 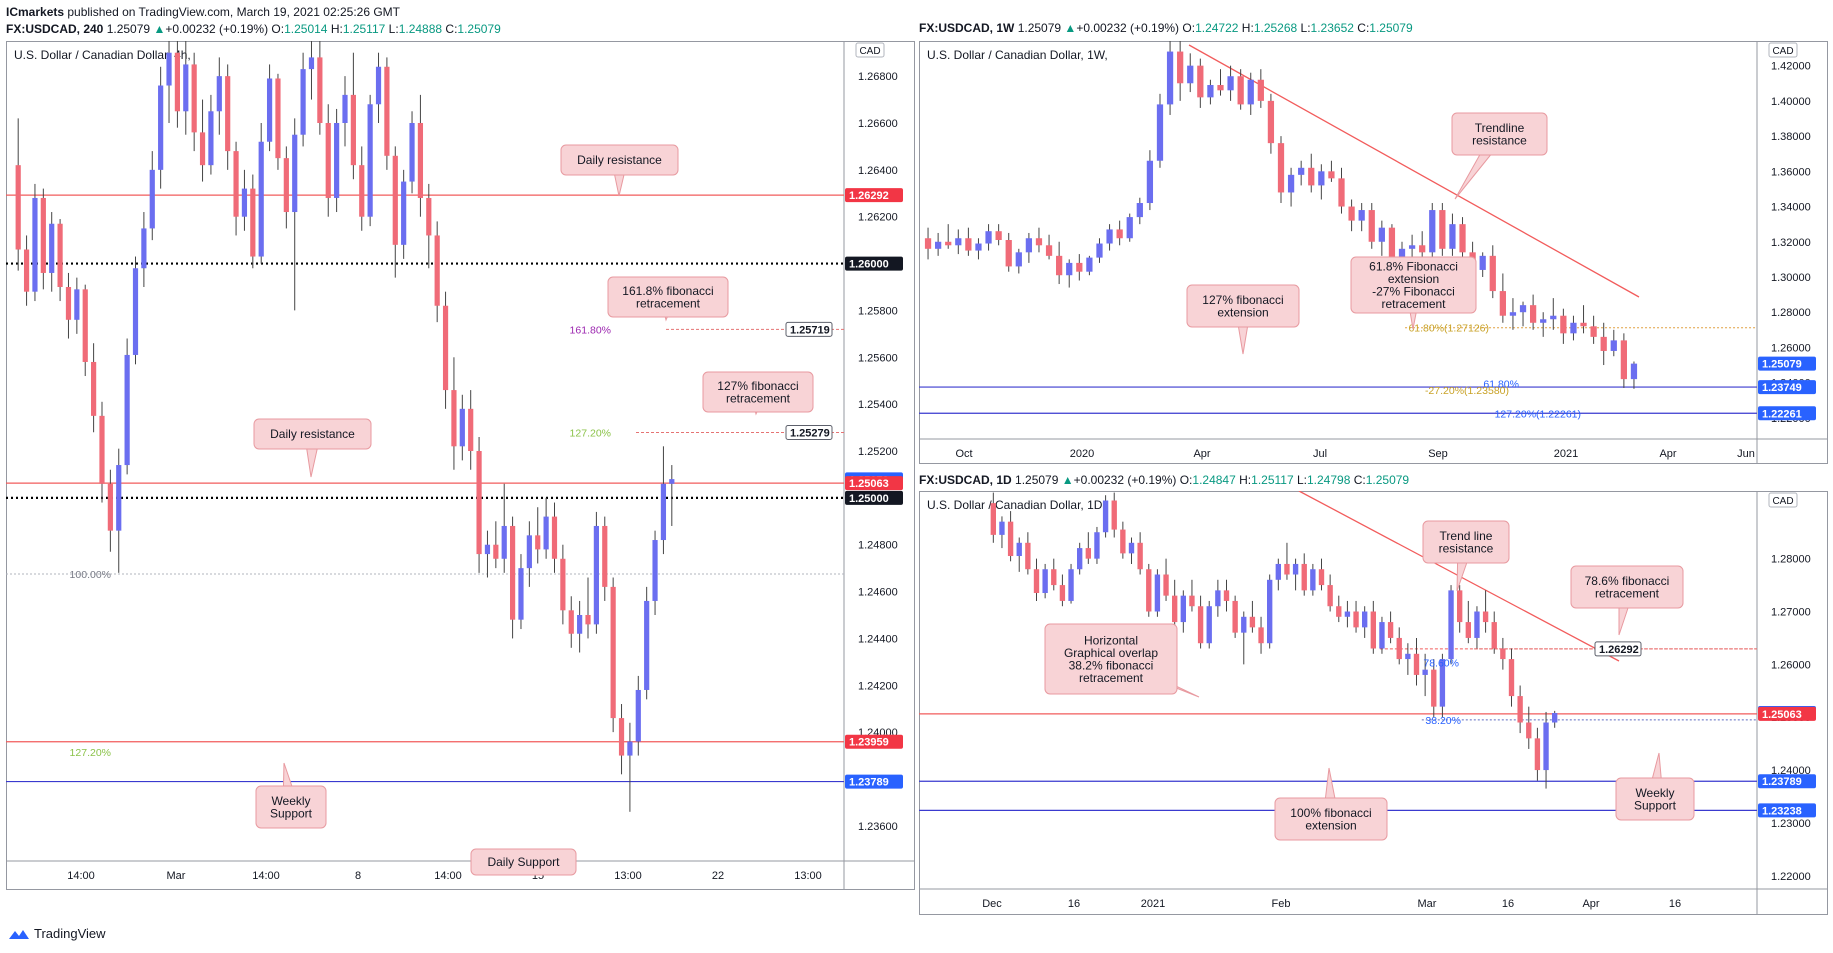 What do you see at coordinates (1082, 454) in the screenshot?
I see `x-tick-label: 2020` at bounding box center [1082, 454].